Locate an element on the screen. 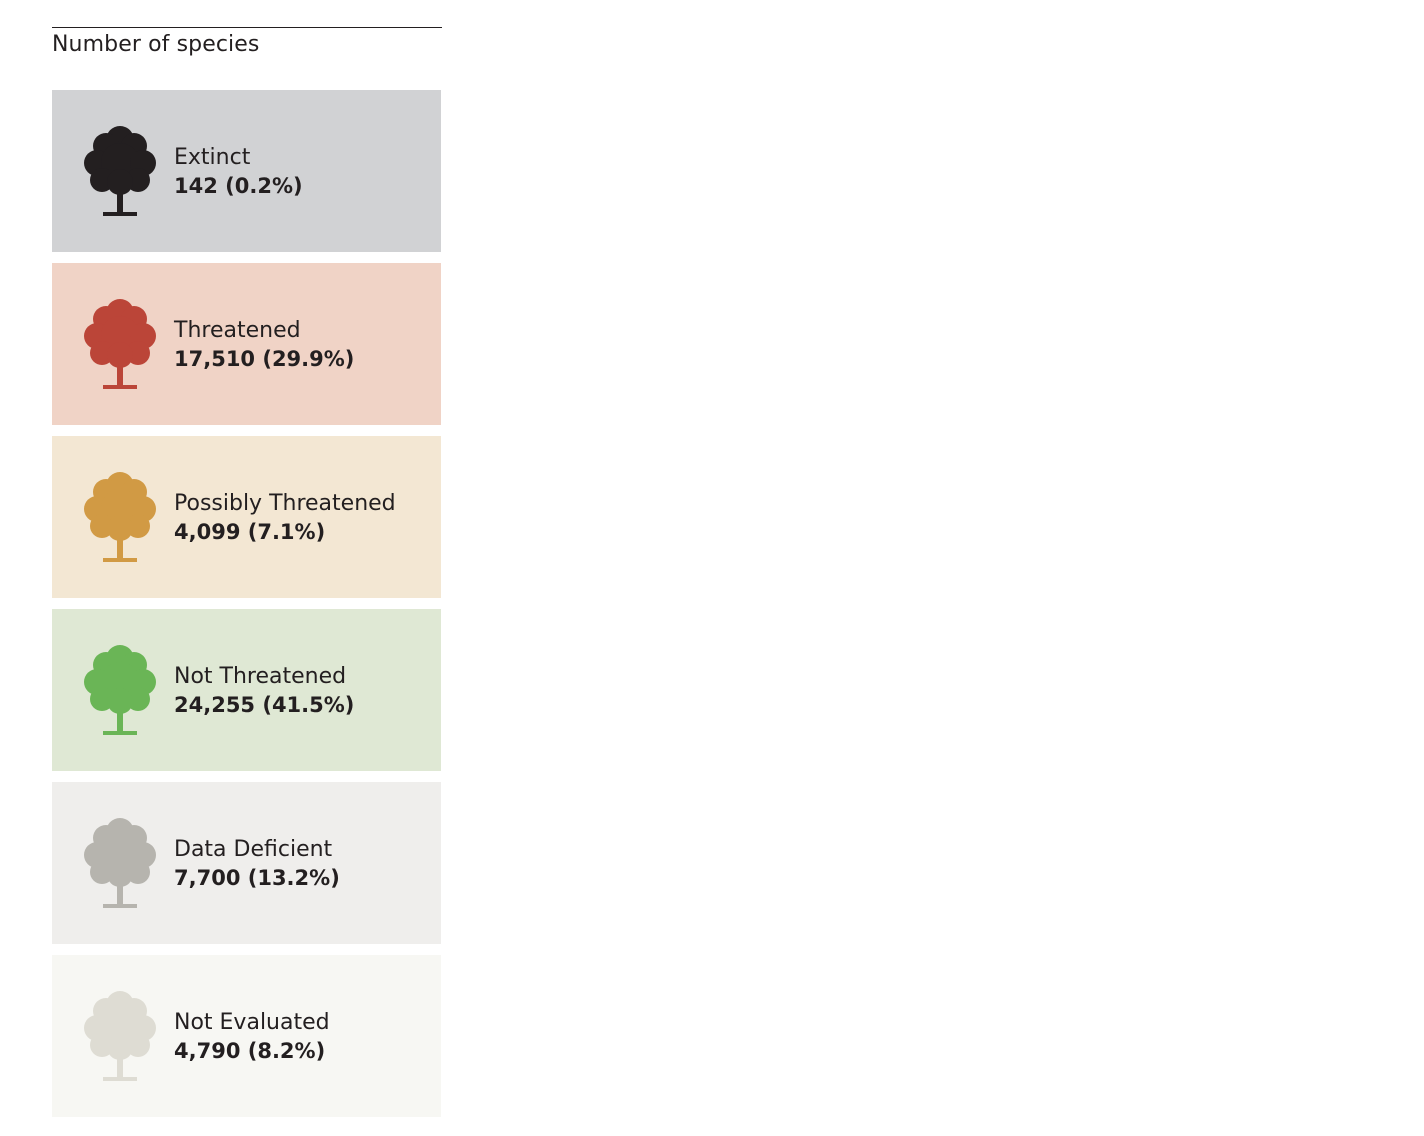 Image resolution: width=1424 pixels, height=1136 pixels. legend-value: 142 (0.2%) is located at coordinates (238, 186).